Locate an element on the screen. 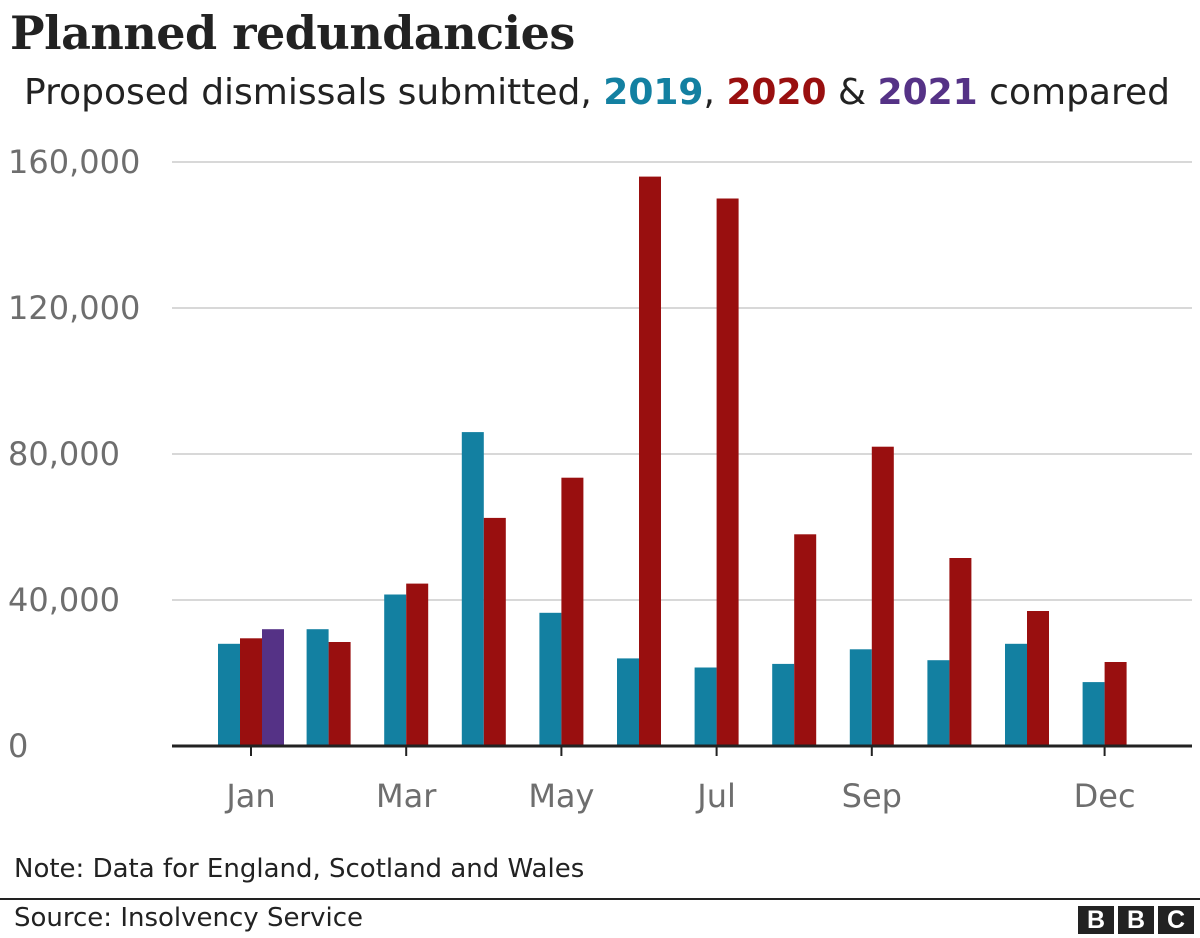  y-tick-label: 120,000 is located at coordinates (74, 308).